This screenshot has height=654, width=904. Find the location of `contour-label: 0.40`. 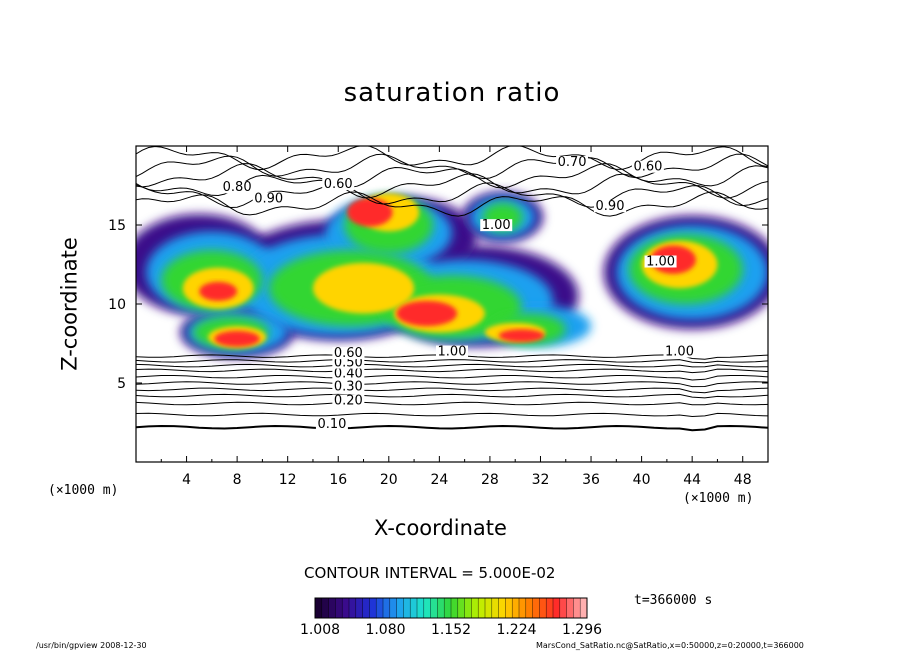

contour-label: 0.40 is located at coordinates (348, 374).